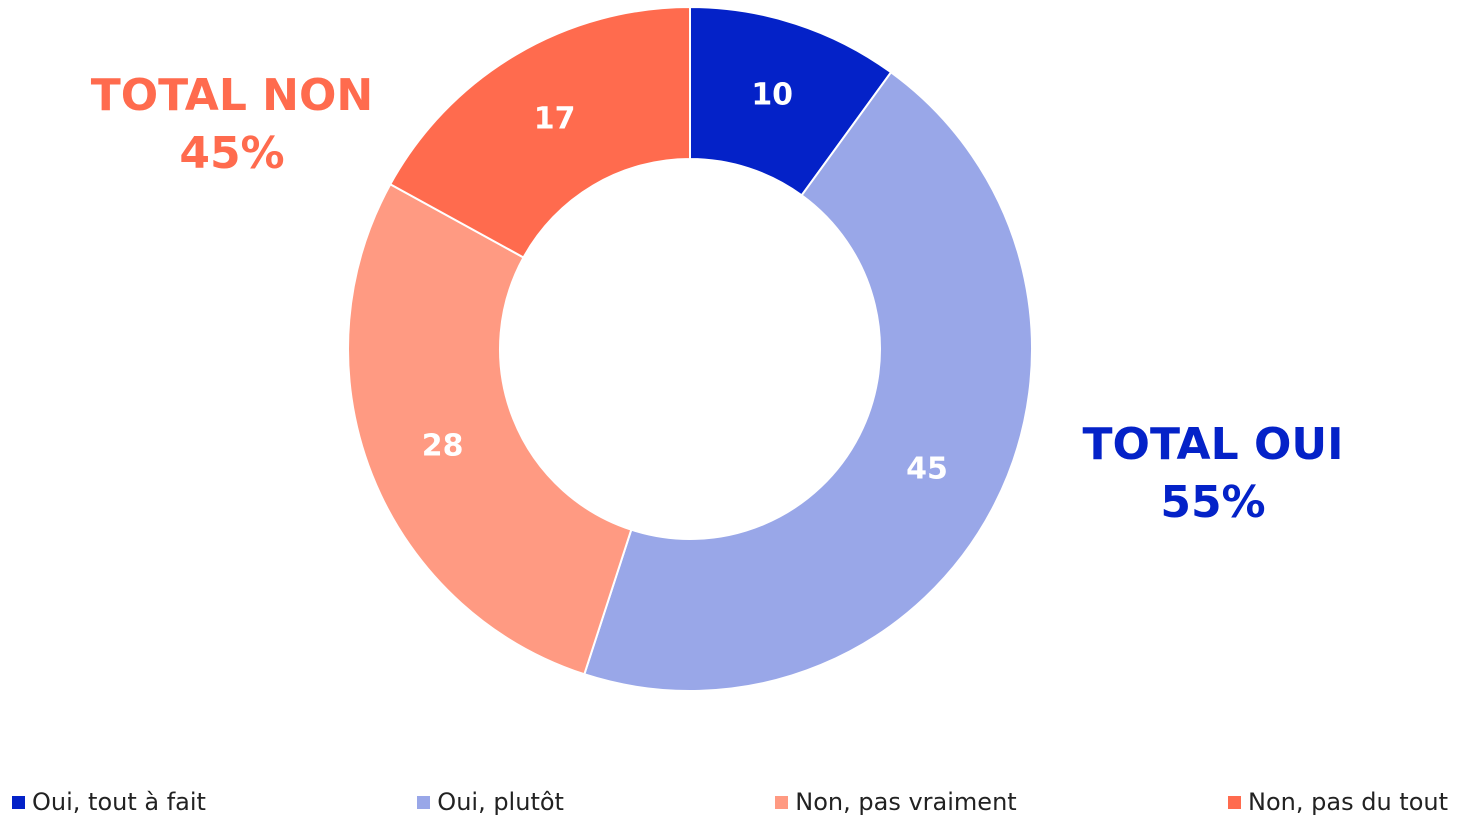  I want to click on legend-item: Non, pas du tout, so click(1338, 802).